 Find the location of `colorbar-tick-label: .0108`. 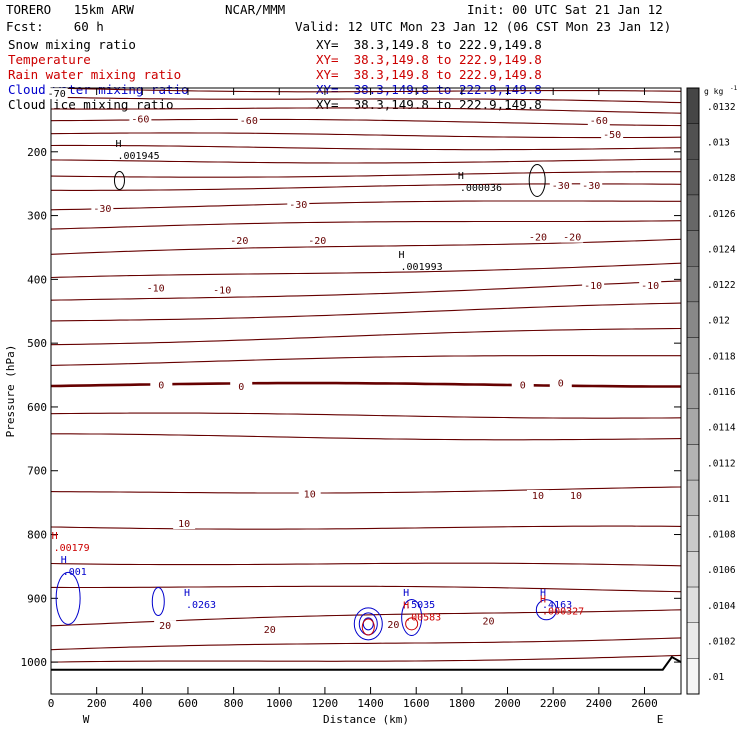

colorbar-tick-label: .0108 is located at coordinates (721, 535).